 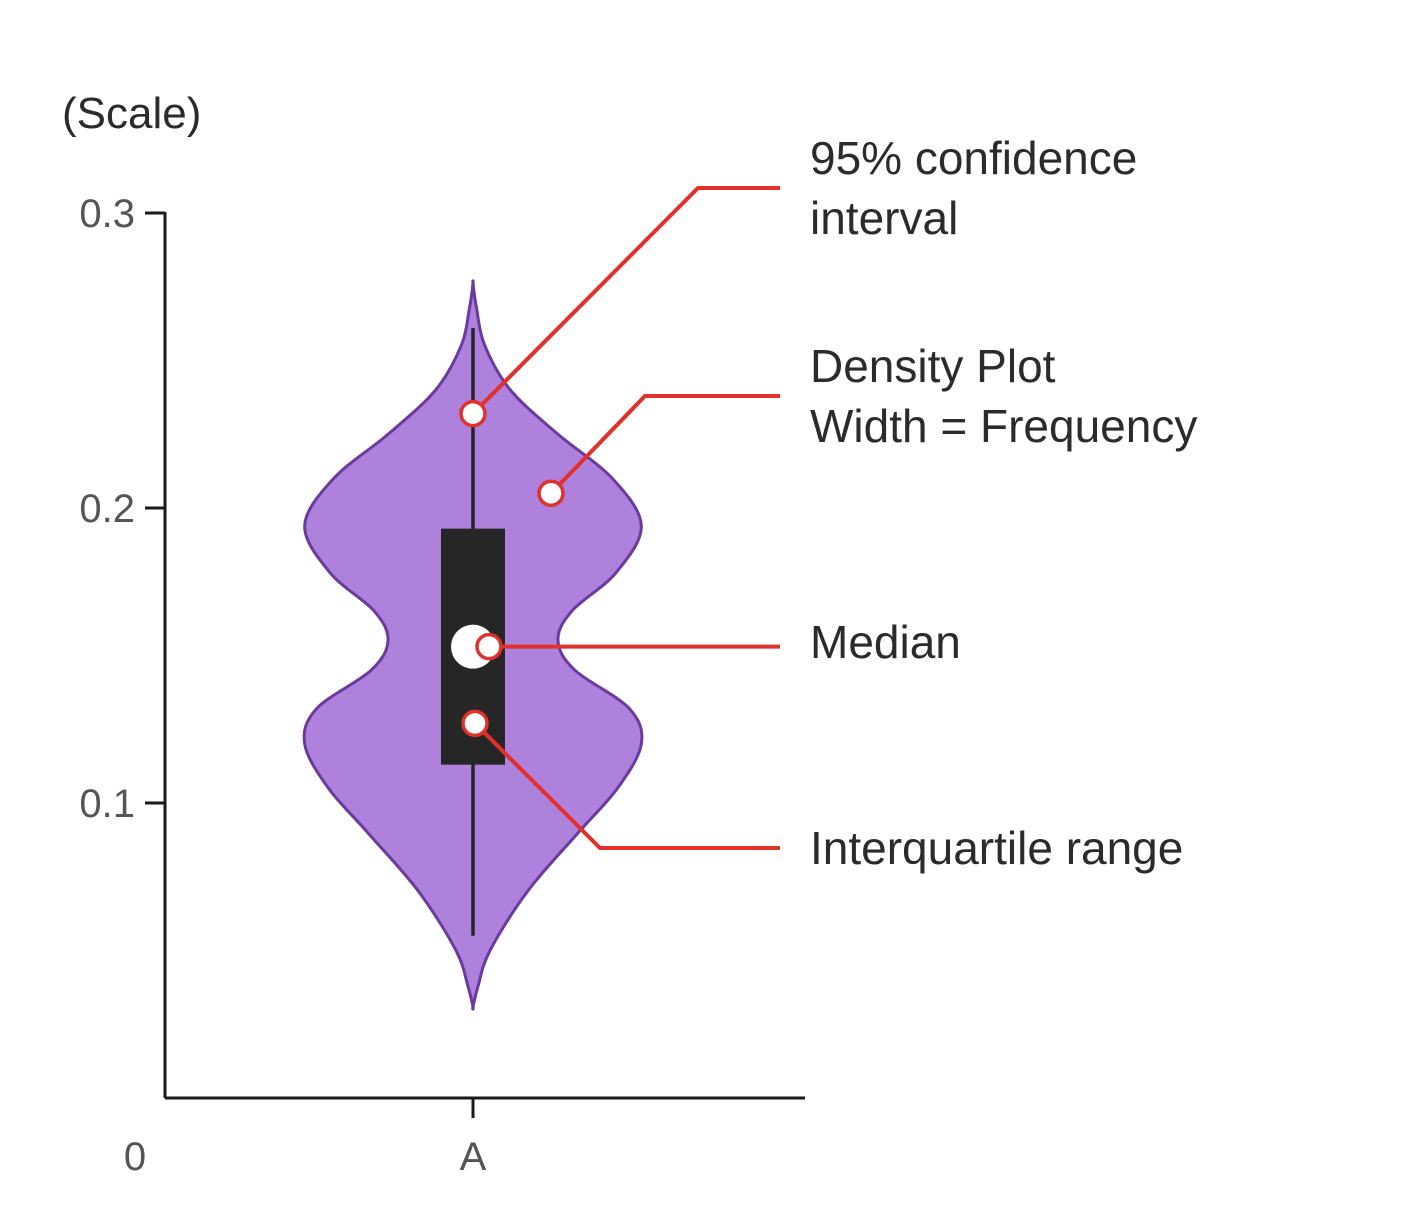 What do you see at coordinates (135, 1157) in the screenshot?
I see `origin-tick-label: 0` at bounding box center [135, 1157].